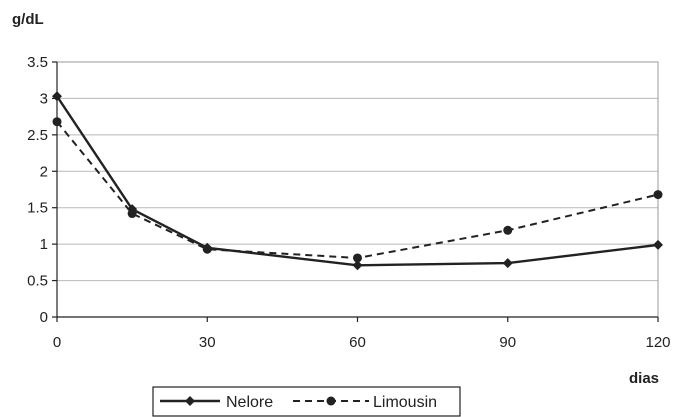 Image resolution: width=675 pixels, height=417 pixels. What do you see at coordinates (42, 190) in the screenshot?
I see `y-tick-labels: 0 0.5 1 1.5 2 2.5 3 3.5` at bounding box center [42, 190].